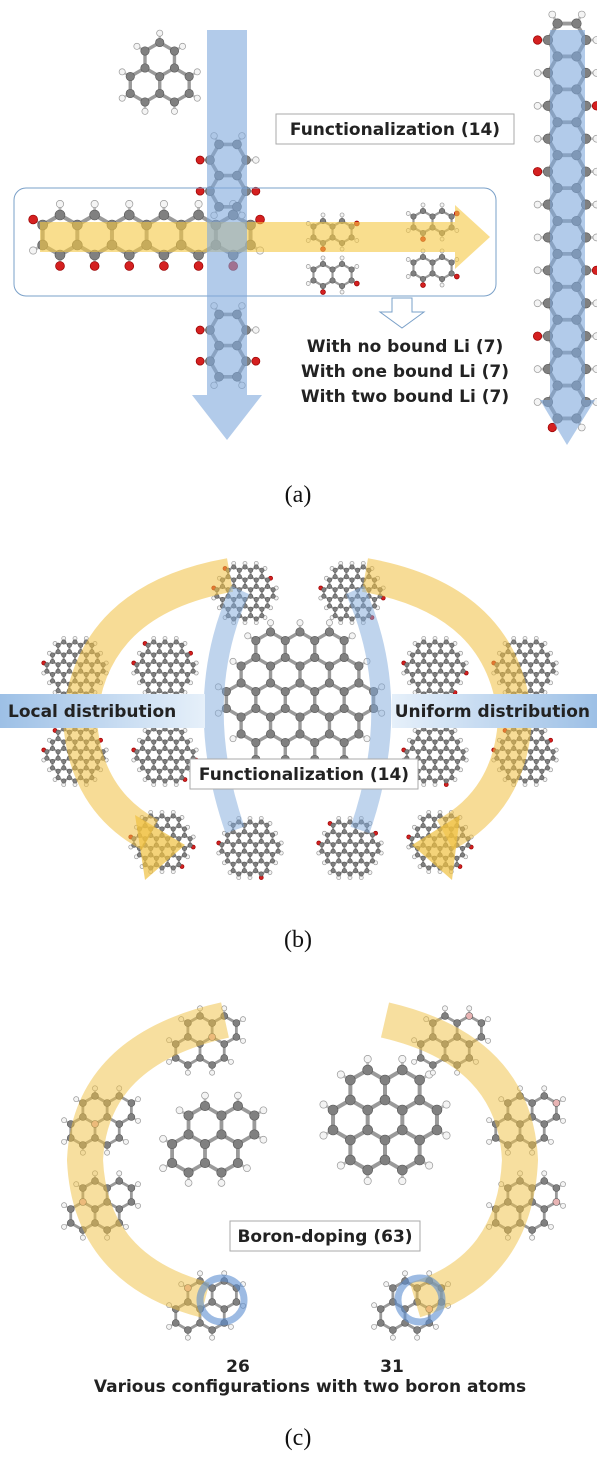 This screenshot has width=597, height=1464. What do you see at coordinates (304, 775) in the screenshot?
I see `heading: Functionalization (14)` at bounding box center [304, 775].